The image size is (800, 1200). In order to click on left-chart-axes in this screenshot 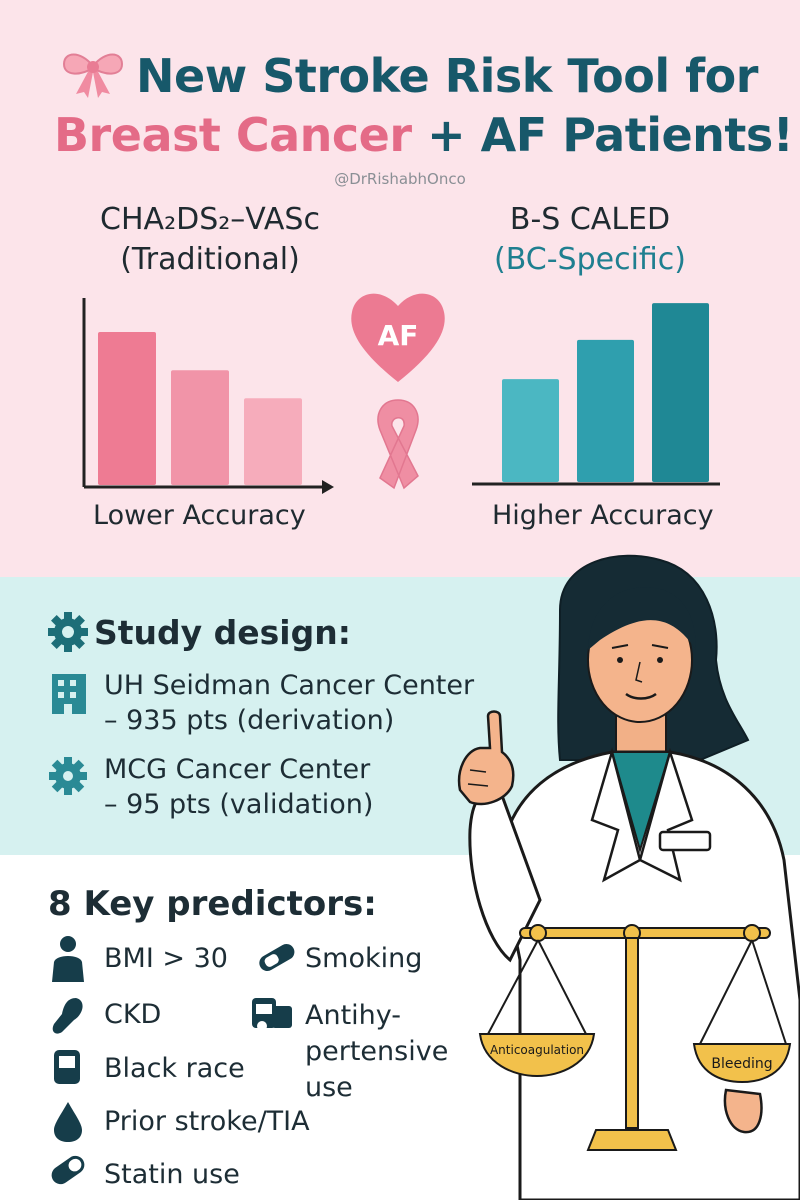, I will do `click(208, 396)`.